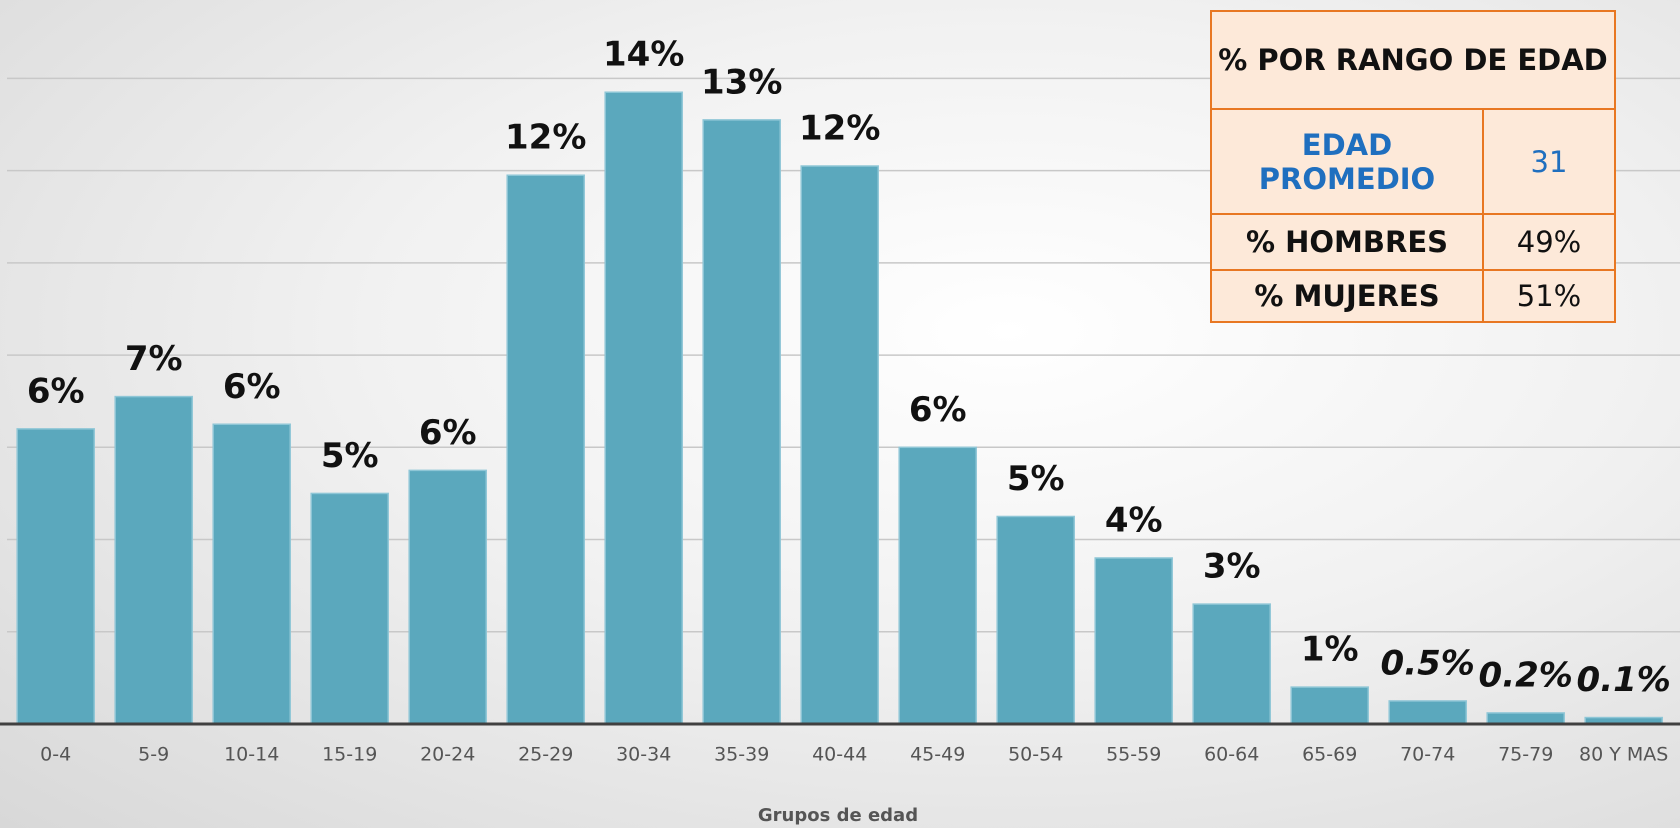 The height and width of the screenshot is (828, 1680). I want to click on x-tick-label: 75-79, so click(1525, 755).